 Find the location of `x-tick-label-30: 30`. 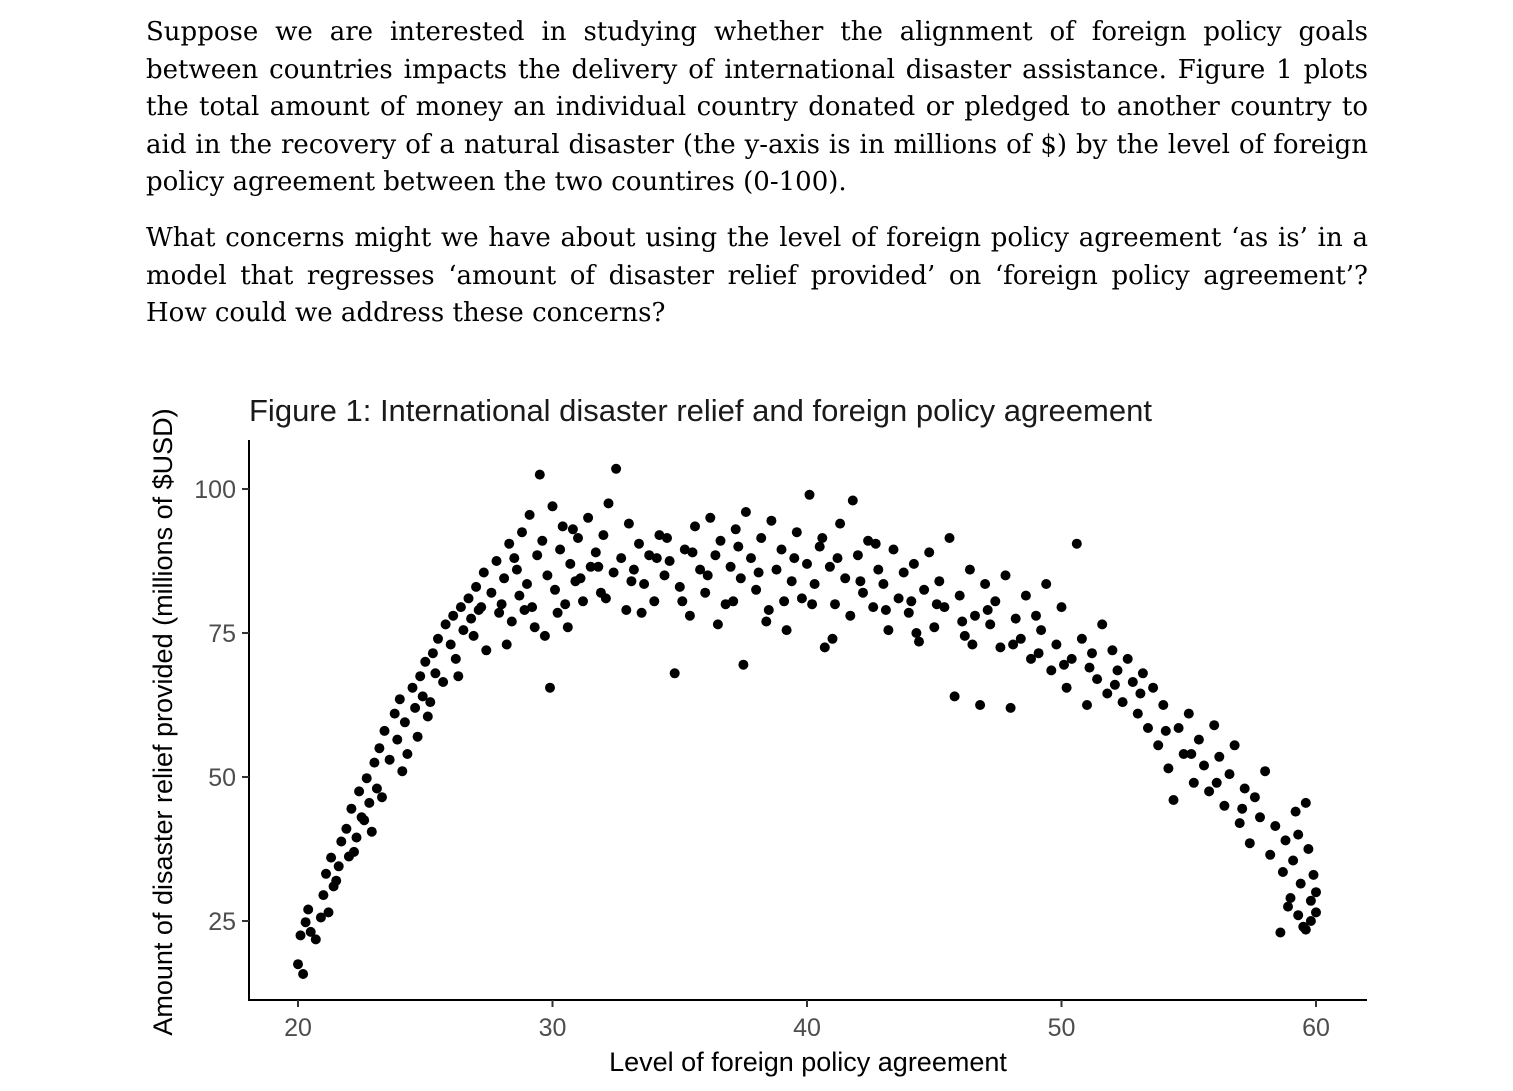

x-tick-label-30: 30 is located at coordinates (553, 1028).